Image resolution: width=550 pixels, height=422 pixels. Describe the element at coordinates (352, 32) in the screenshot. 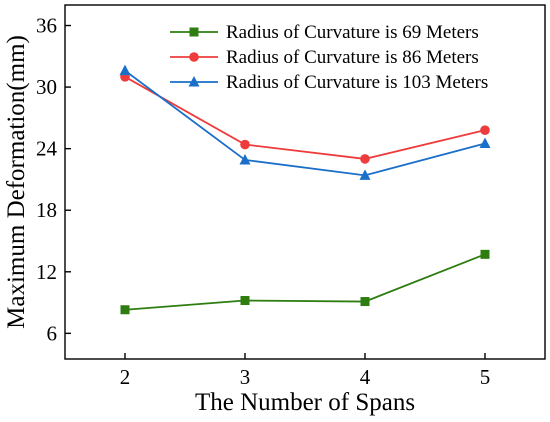

I see `legend-label: Radius of Curvature is 69 Meters` at that location.